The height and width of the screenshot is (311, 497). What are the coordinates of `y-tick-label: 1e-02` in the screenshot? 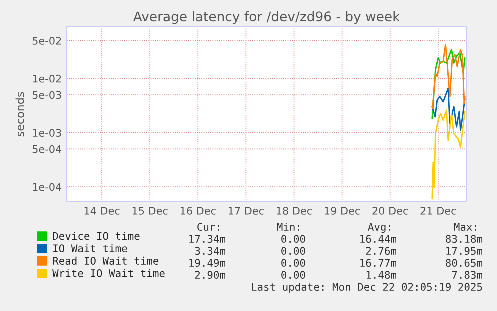 It's located at (47, 78).